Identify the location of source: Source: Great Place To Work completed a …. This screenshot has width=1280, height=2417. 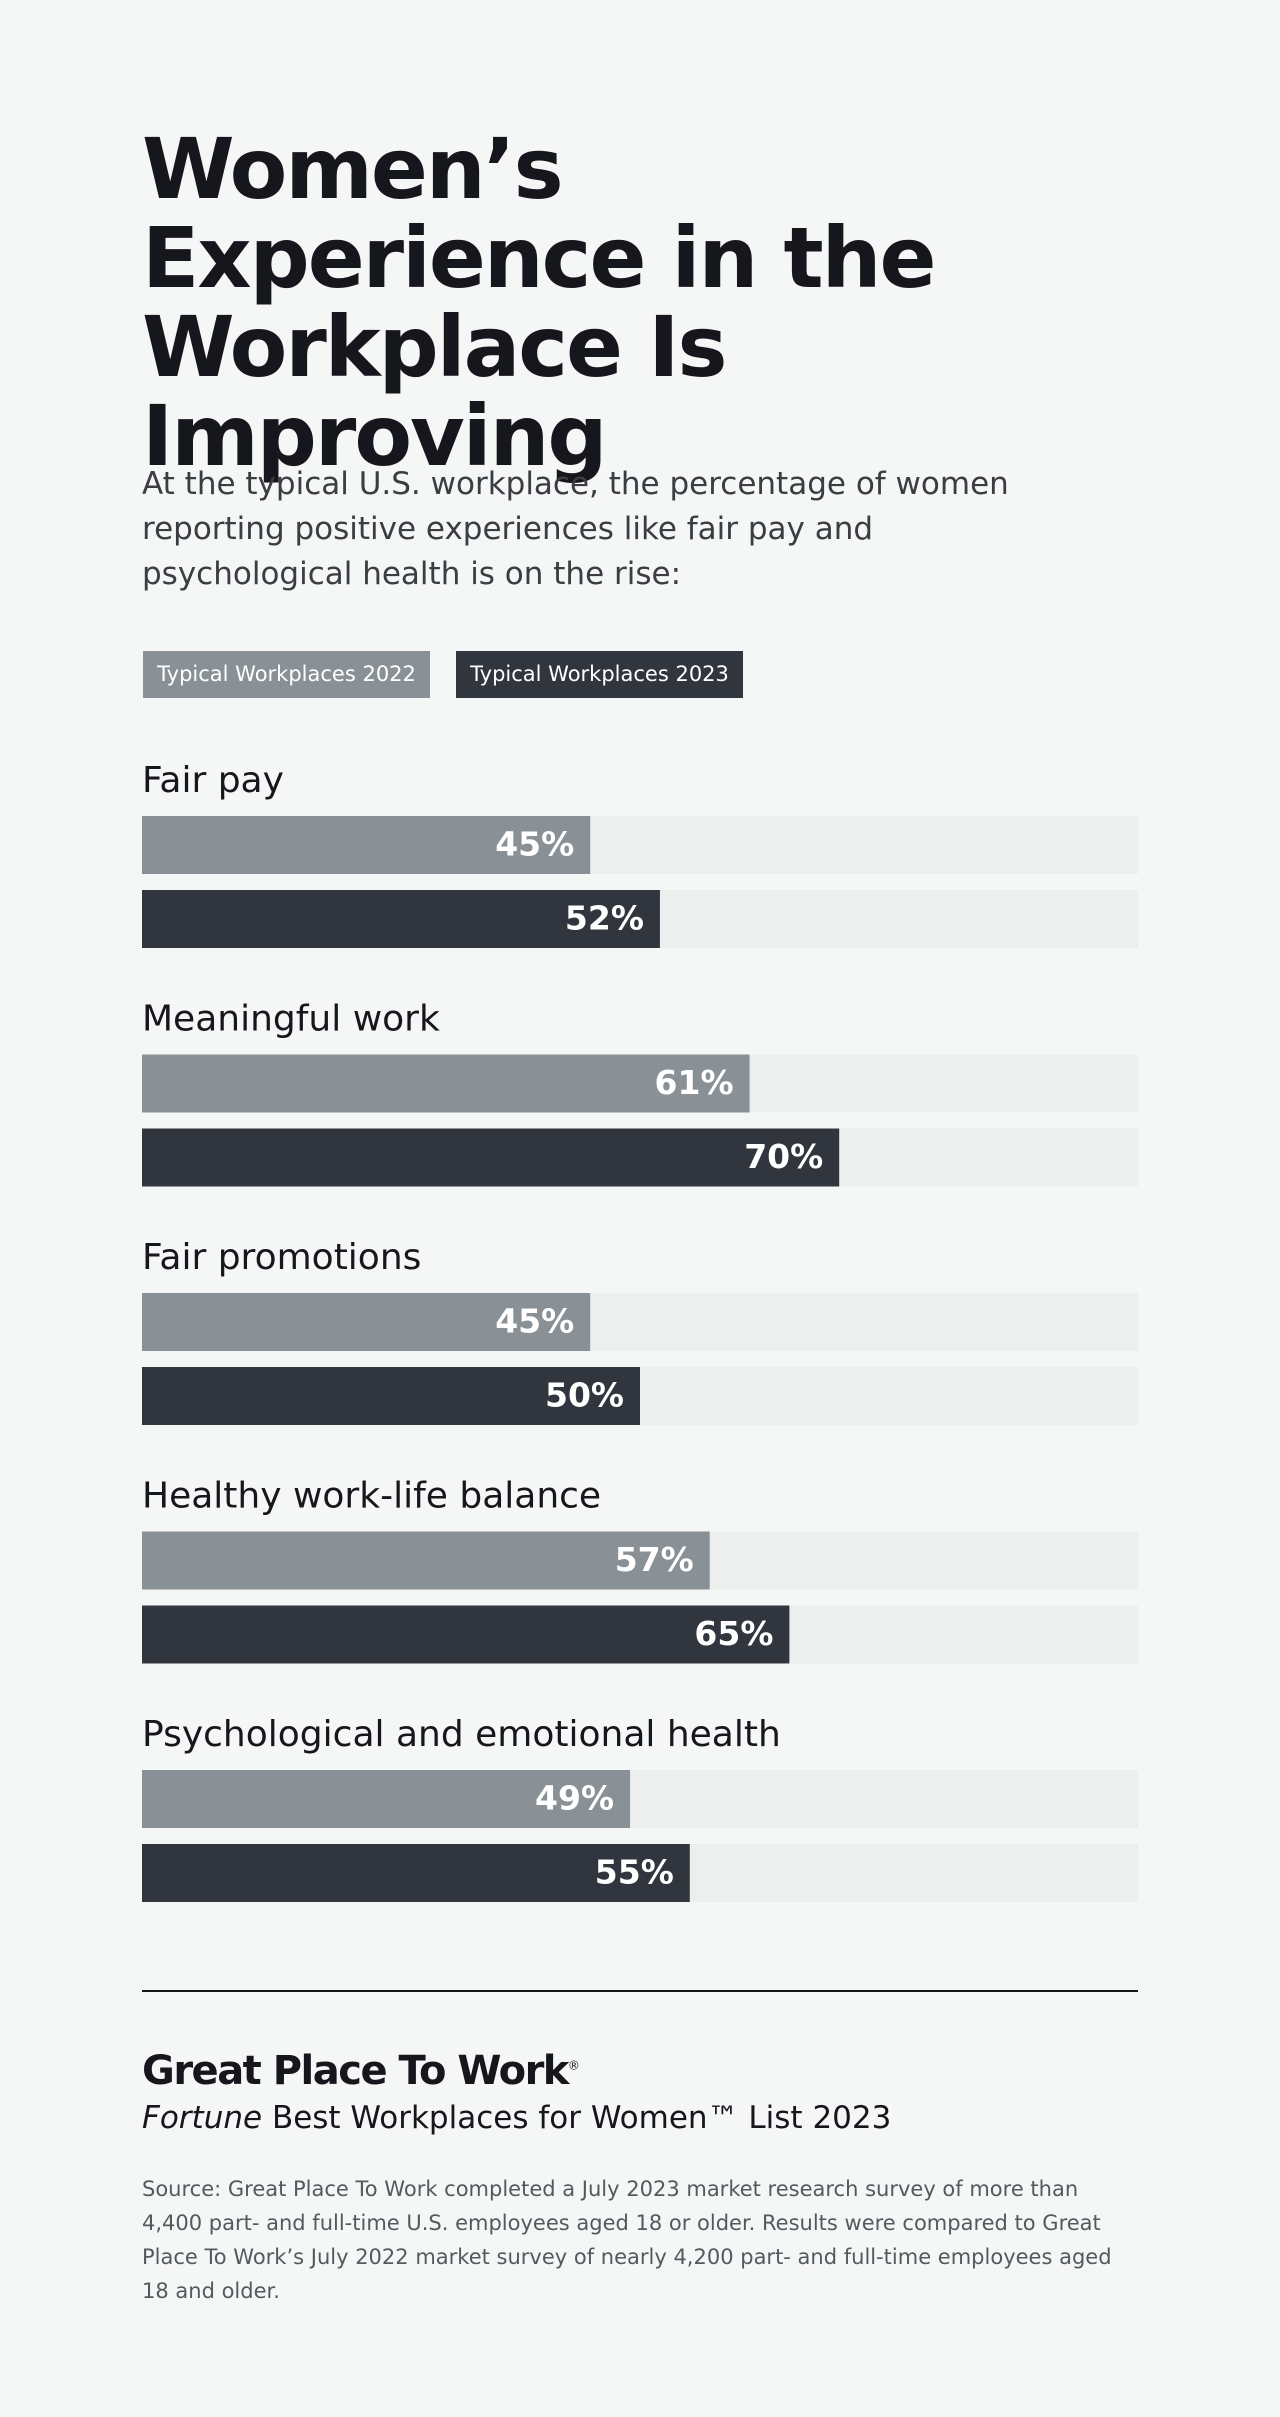
(627, 2240).